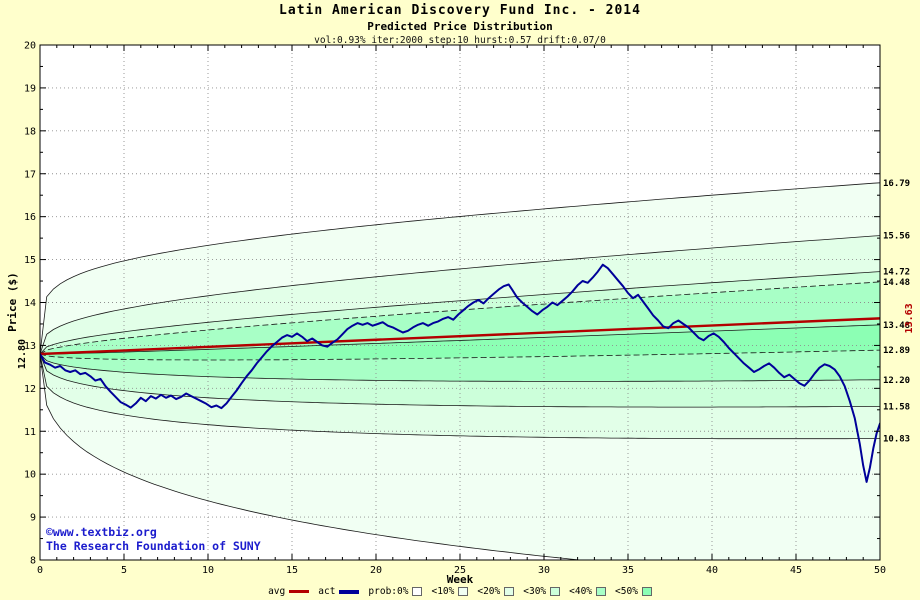 The width and height of the screenshot is (920, 600). I want to click on x-tick-label: 15, so click(292, 570).